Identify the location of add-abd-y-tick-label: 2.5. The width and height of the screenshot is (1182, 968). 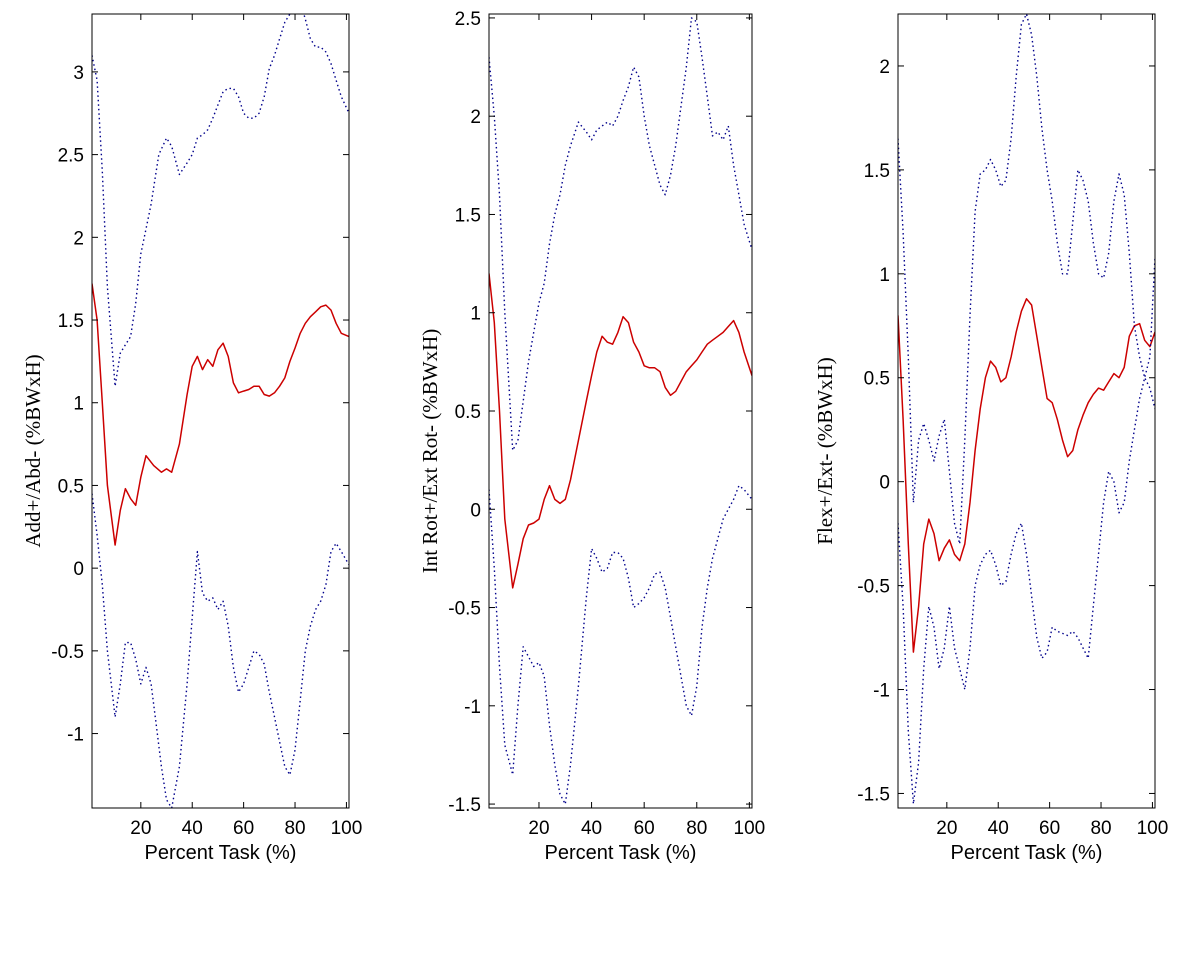
(71, 156).